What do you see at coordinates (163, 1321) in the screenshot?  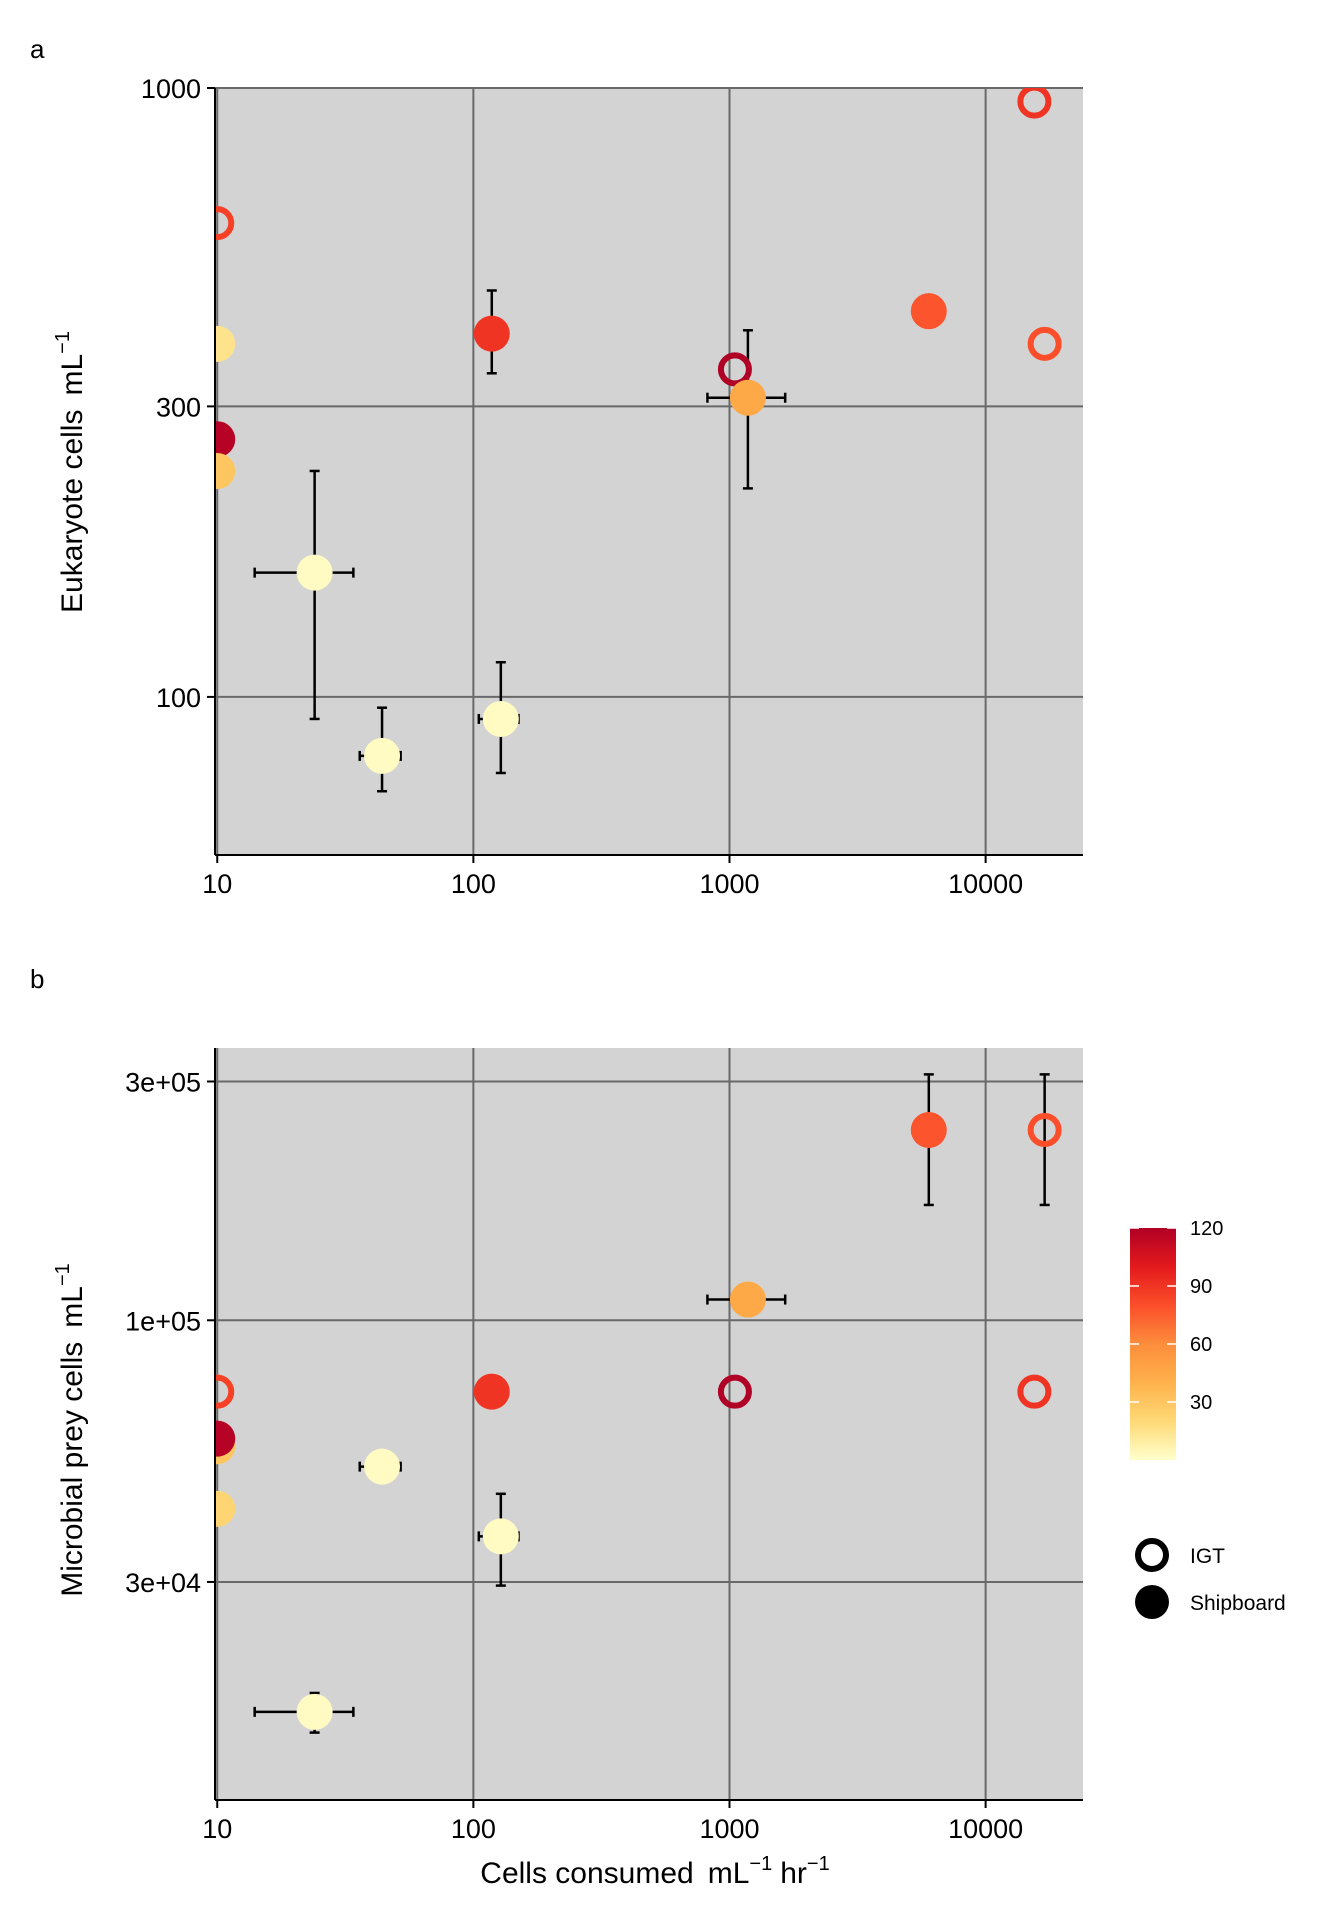 I see `panel-b-y-tick-label: 1e+05` at bounding box center [163, 1321].